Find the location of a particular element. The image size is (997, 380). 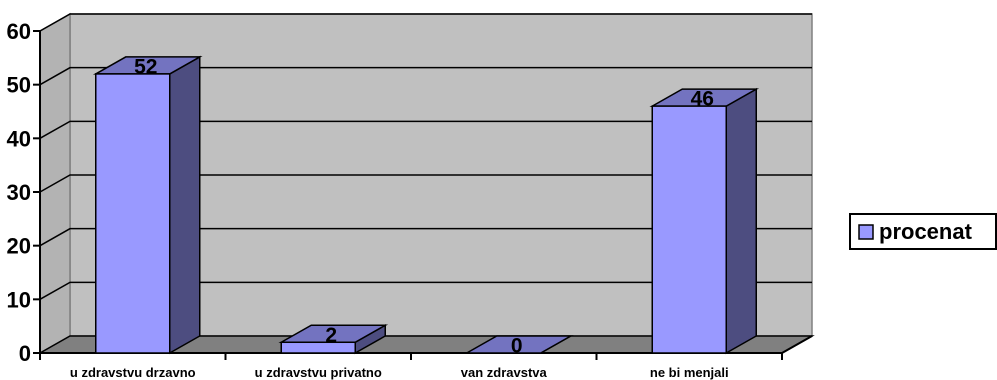

x-tick-label: ne bi menjali is located at coordinates (689, 372).